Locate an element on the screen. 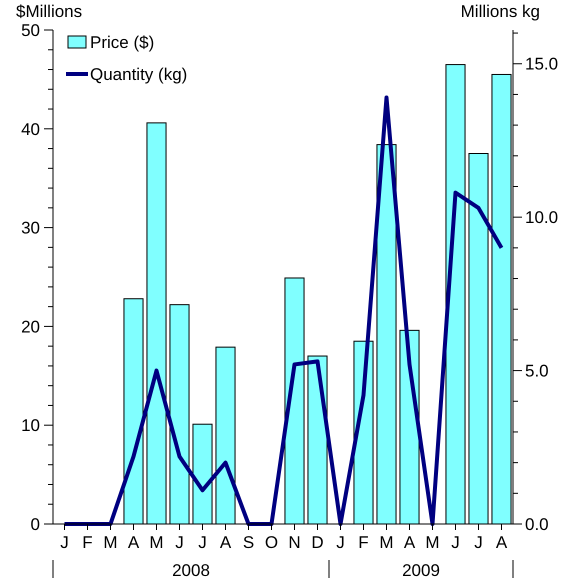  legend-label: Price ($) is located at coordinates (122, 42).